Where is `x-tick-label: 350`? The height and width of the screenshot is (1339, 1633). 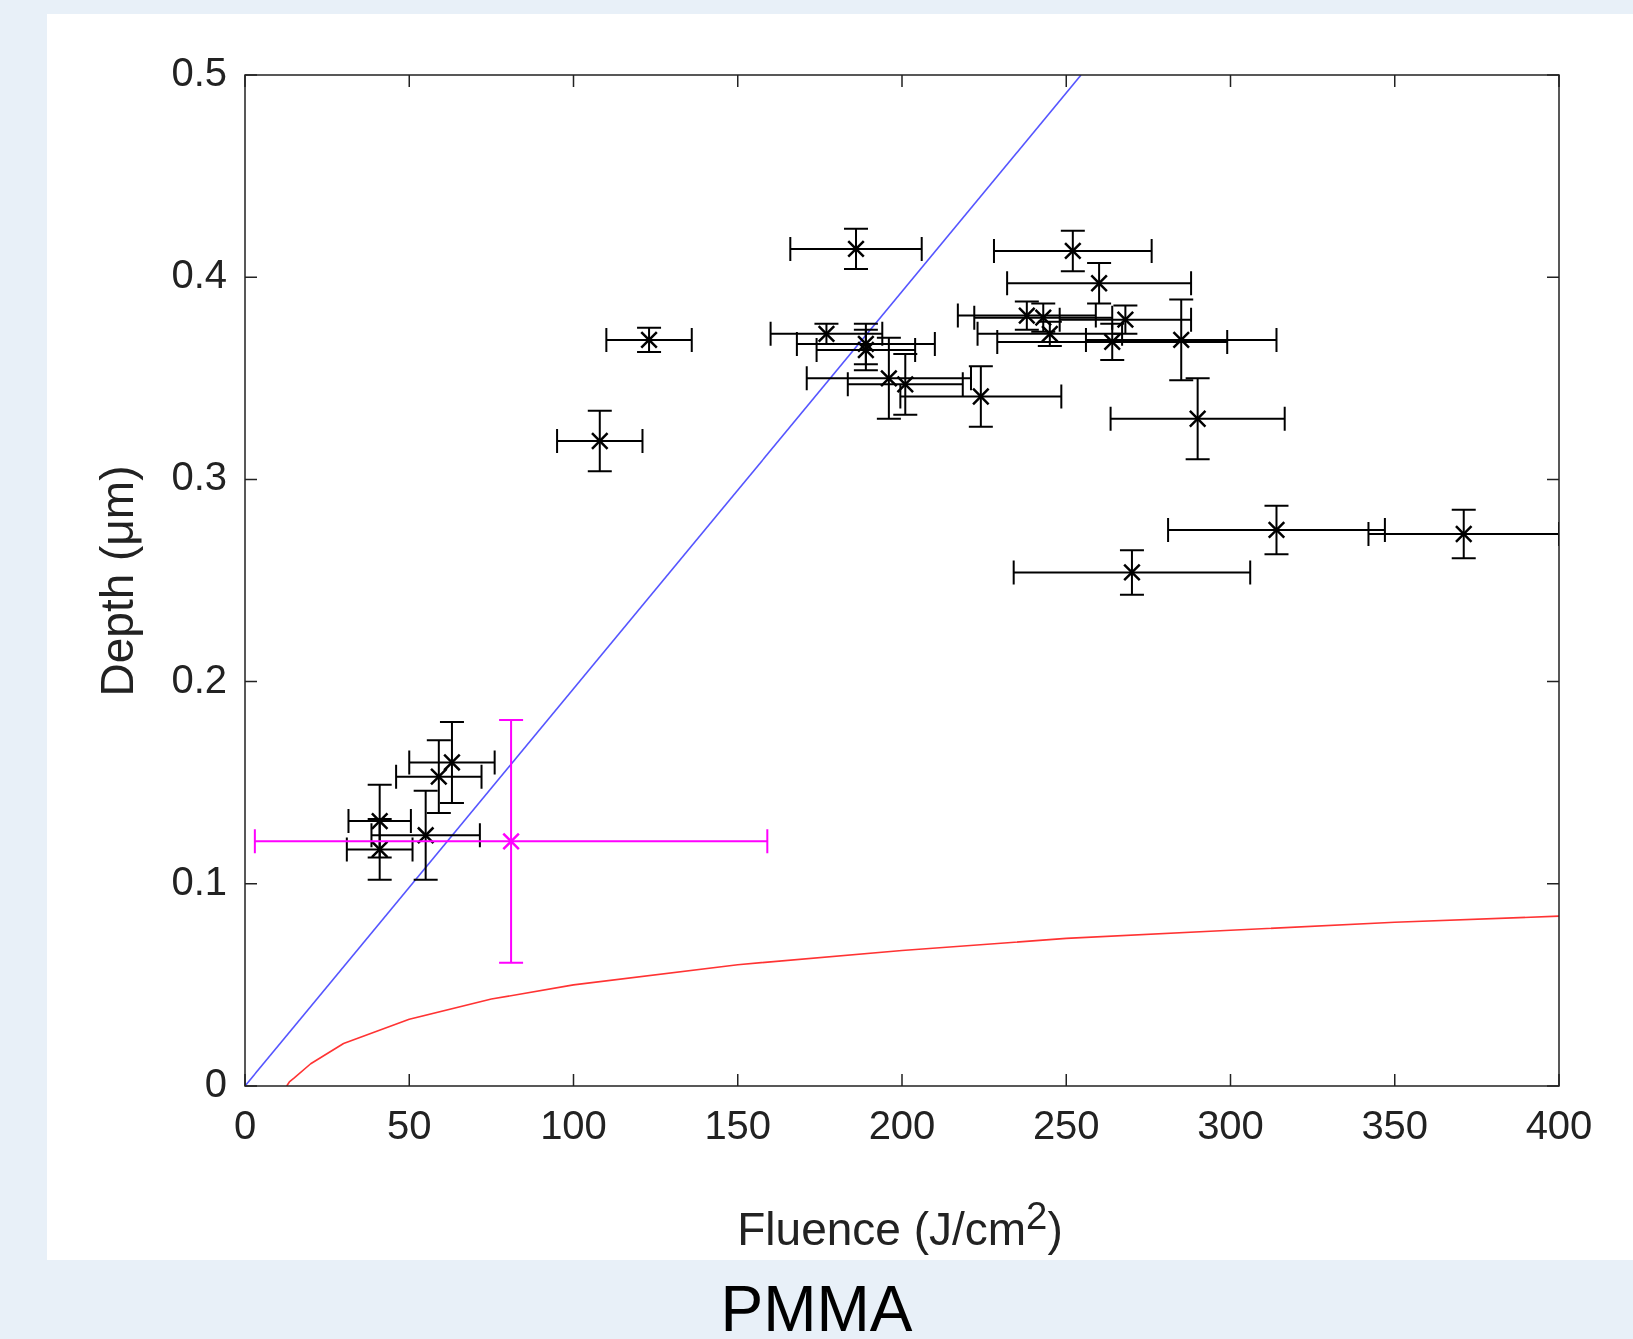 x-tick-label: 350 is located at coordinates (1395, 1125).